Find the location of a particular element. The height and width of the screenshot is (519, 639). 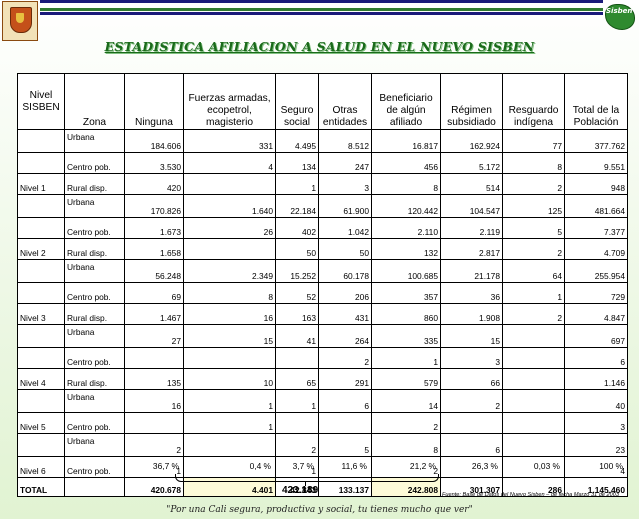

value-cell: 163 is located at coordinates (297, 314).